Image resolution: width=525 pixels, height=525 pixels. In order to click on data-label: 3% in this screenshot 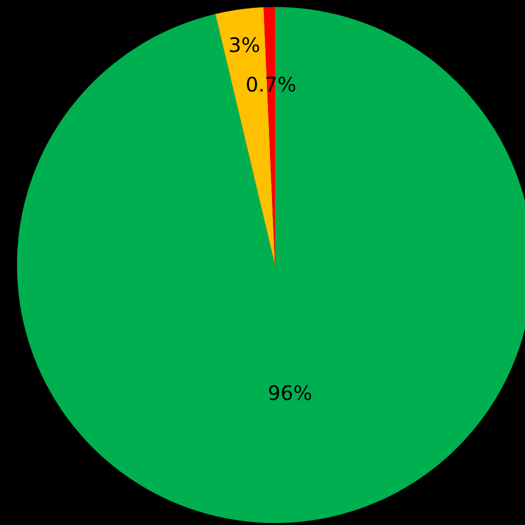, I will do `click(244, 45)`.